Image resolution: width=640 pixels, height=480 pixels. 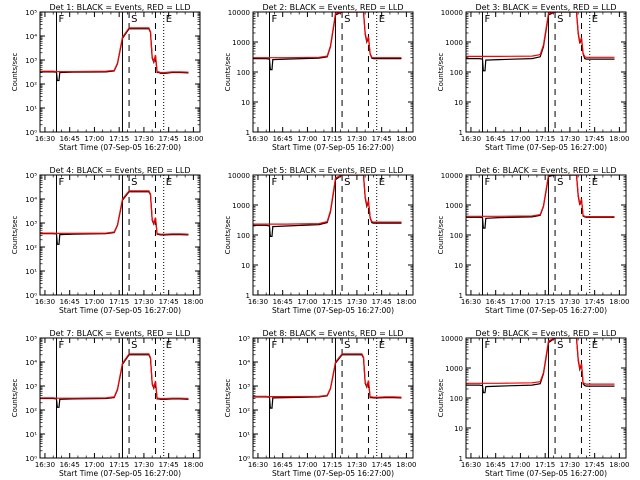 What do you see at coordinates (120, 333) in the screenshot?
I see `panel-title: Det 7: BLACK = Events, RED = LLD` at bounding box center [120, 333].